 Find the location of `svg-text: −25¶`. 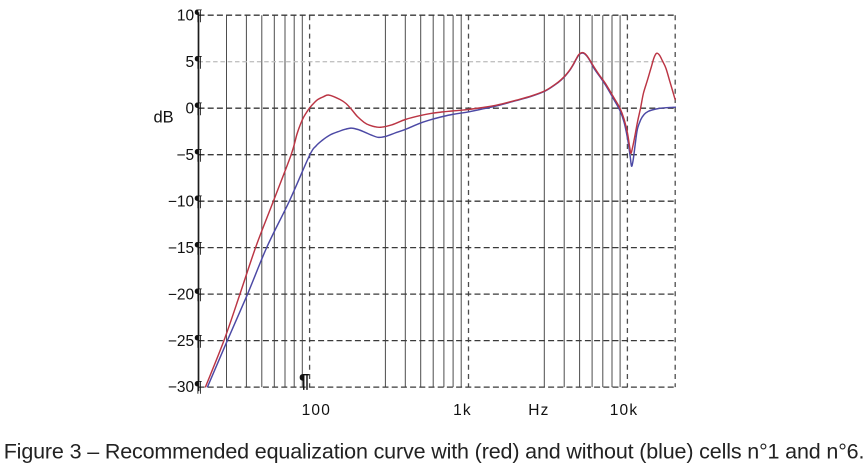

svg-text: −25¶ is located at coordinates (185, 341).